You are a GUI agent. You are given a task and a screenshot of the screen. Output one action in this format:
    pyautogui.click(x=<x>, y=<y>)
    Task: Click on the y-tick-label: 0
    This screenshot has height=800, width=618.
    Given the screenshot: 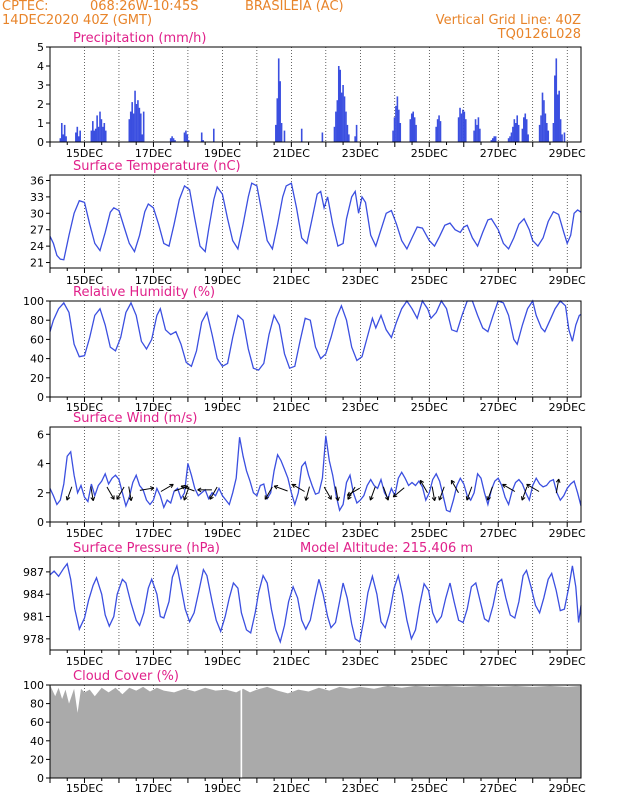 What is the action you would take?
    pyautogui.click(x=40, y=778)
    